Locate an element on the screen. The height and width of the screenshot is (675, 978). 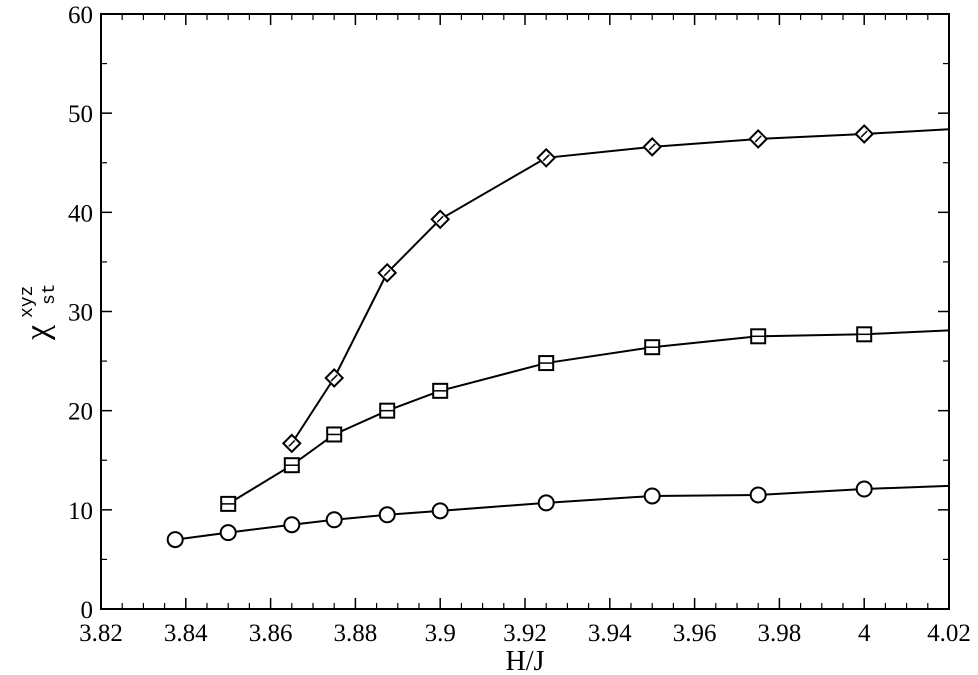
svg-text: χ xyz st is located at coordinates (31, 309).